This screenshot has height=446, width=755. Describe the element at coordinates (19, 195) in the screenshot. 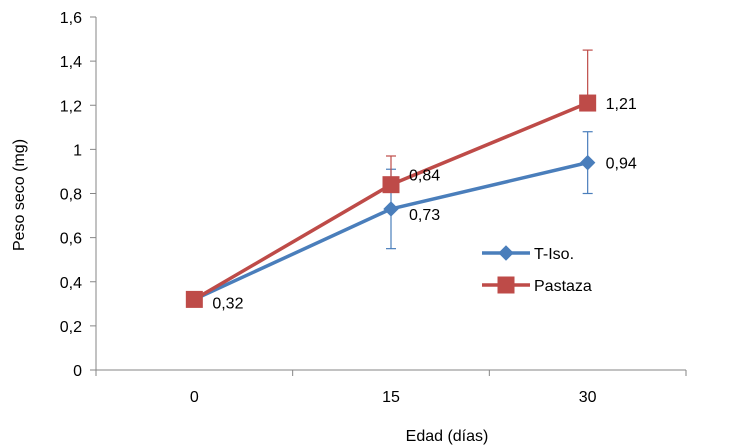

I see `y-axis-title: Peso seco (mg)` at that location.